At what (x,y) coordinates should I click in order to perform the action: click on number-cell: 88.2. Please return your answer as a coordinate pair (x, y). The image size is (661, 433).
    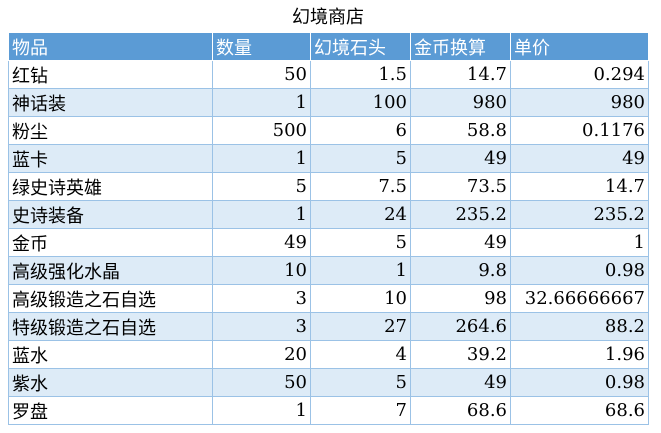
    Looking at the image, I should click on (579, 326).